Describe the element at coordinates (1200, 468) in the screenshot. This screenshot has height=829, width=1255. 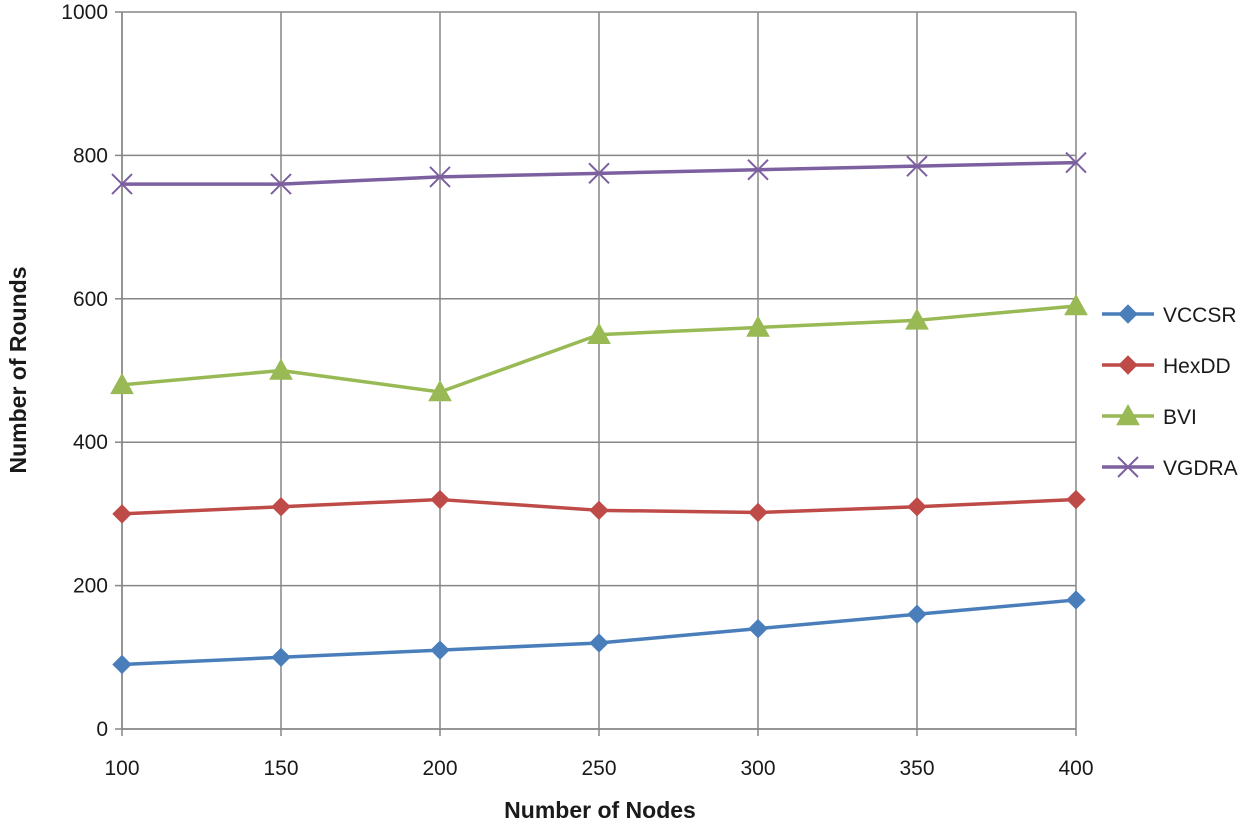
I see `legend-label: VGDRA` at that location.